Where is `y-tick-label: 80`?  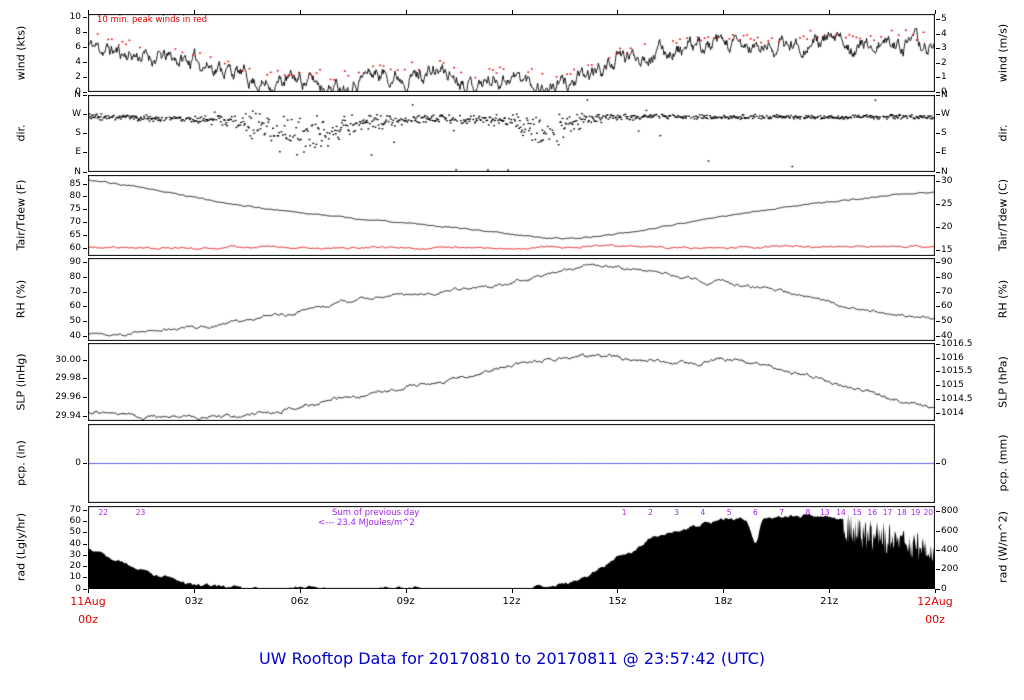
y-tick-label: 80 is located at coordinates (75, 196).